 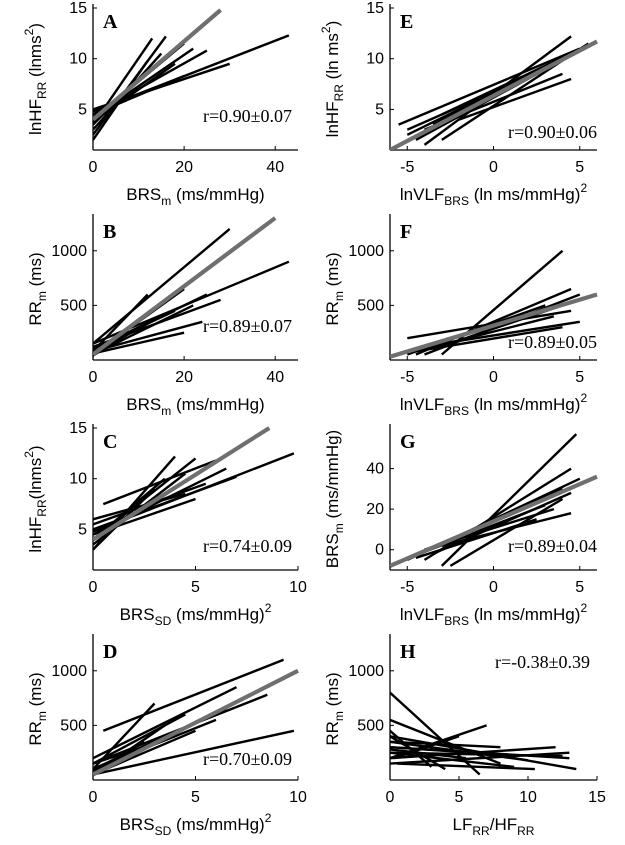 What do you see at coordinates (275, 377) in the screenshot?
I see `x-tick-label: 40` at bounding box center [275, 377].